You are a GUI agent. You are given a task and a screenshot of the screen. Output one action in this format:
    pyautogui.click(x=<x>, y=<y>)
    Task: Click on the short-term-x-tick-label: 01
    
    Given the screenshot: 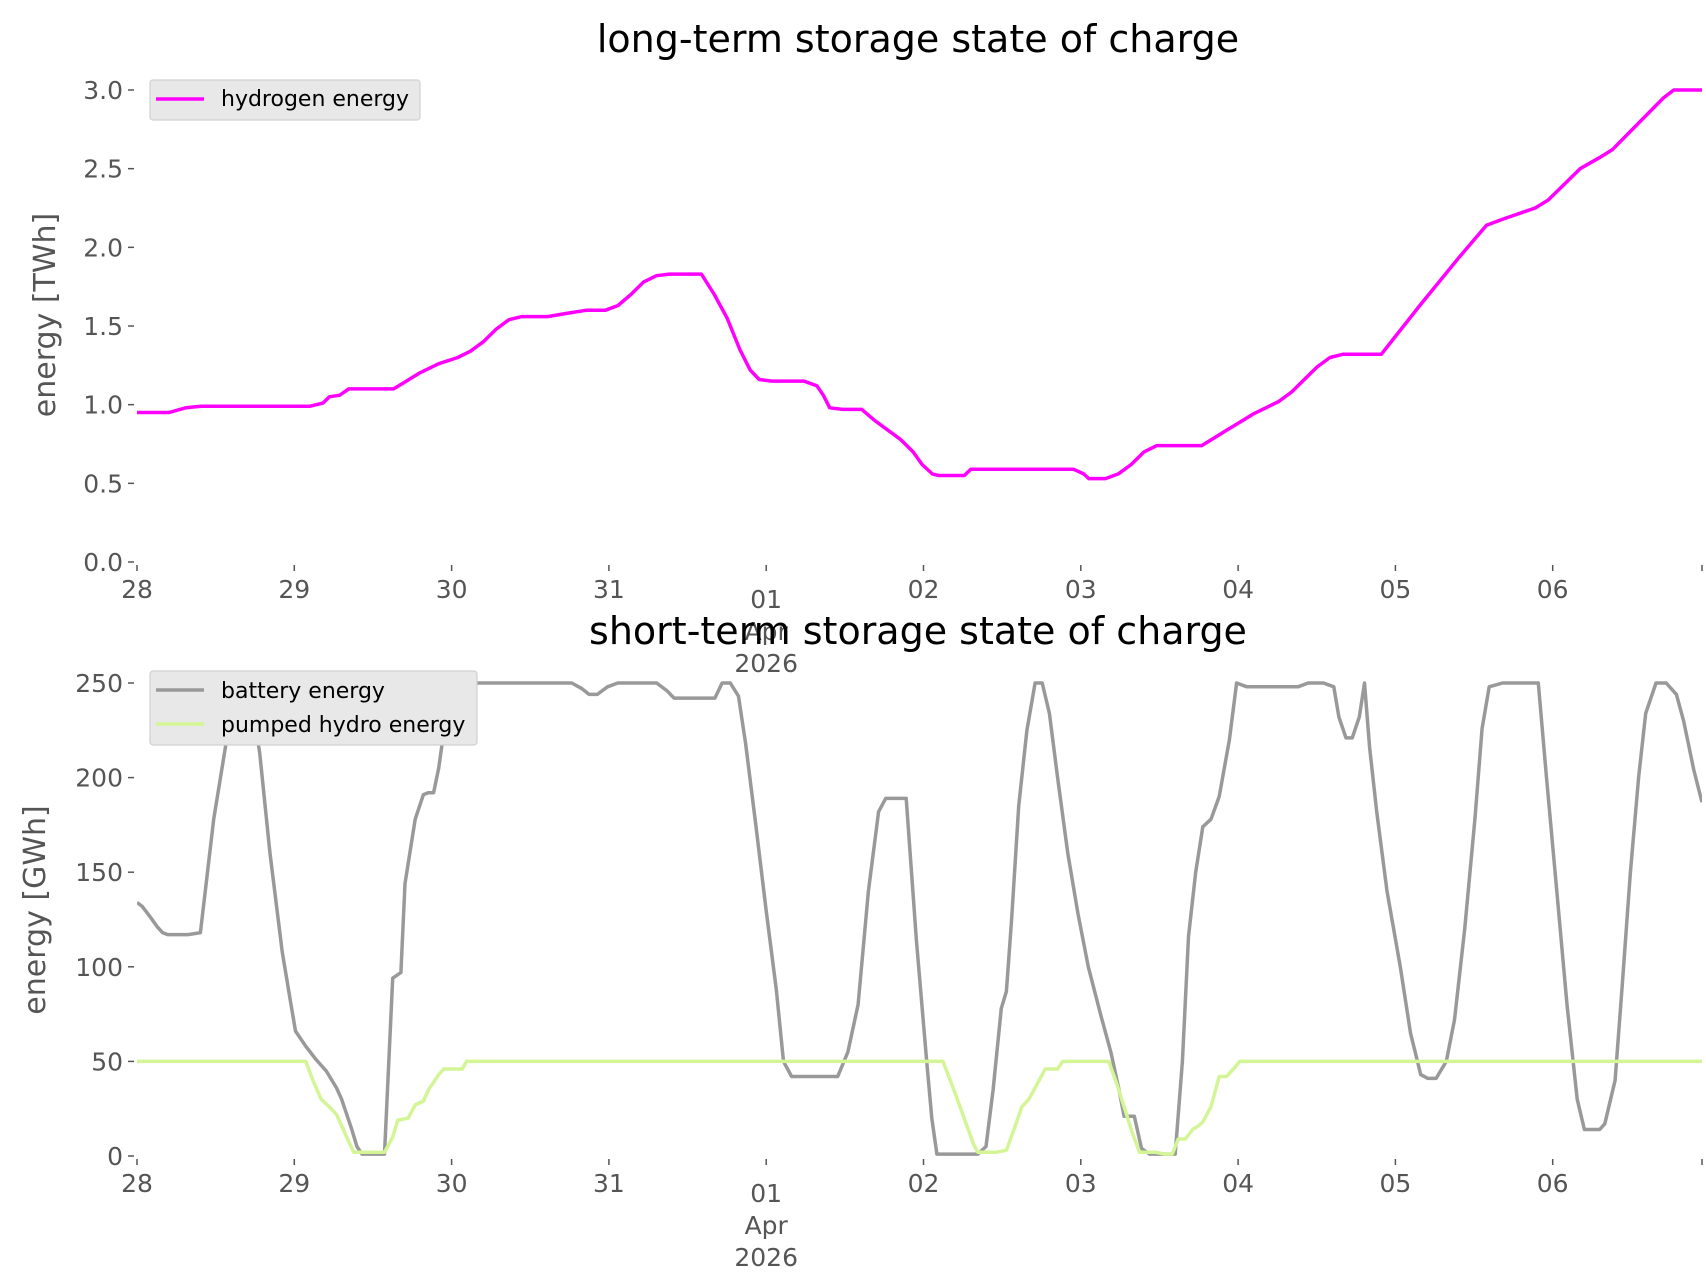 What is the action you would take?
    pyautogui.click(x=766, y=1193)
    